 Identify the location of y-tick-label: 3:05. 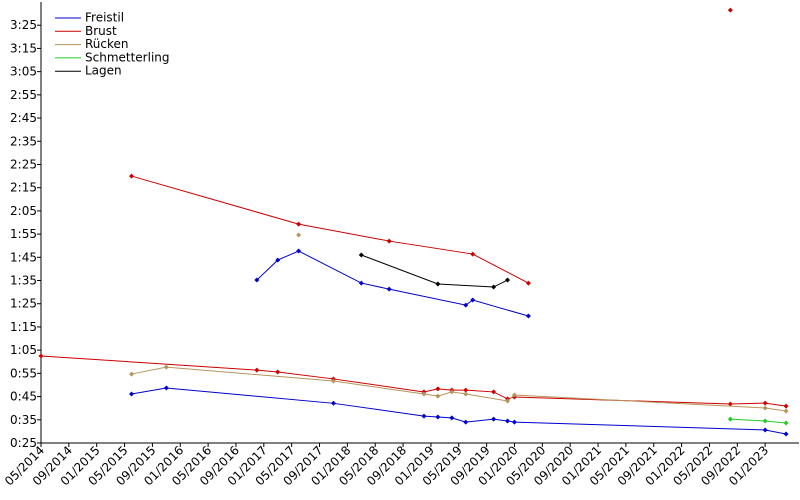
(23, 72).